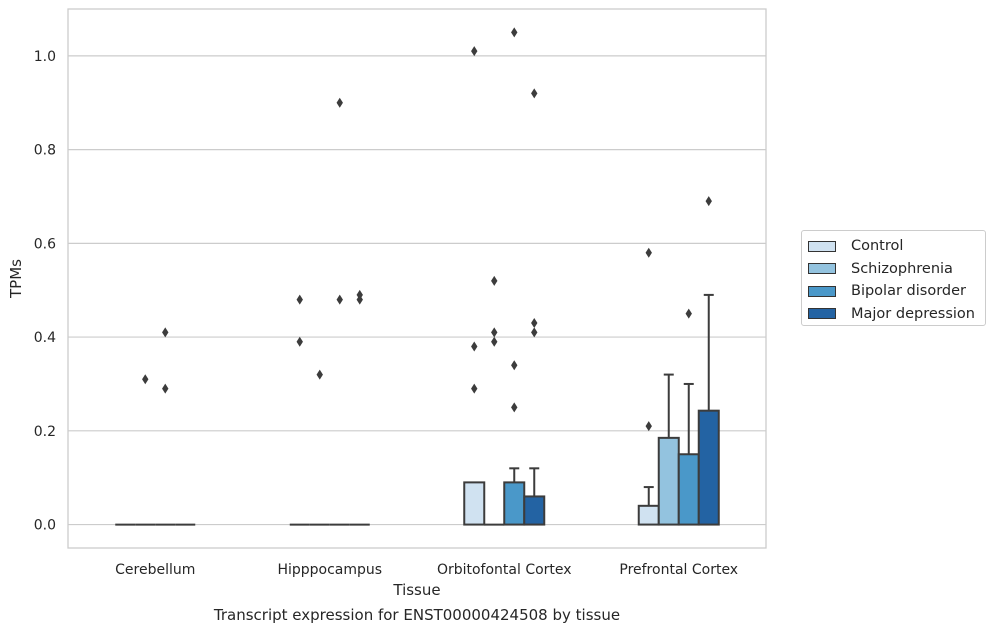 Image resolution: width=997 pixels, height=634 pixels. I want to click on legend-item: Control, so click(896, 246).